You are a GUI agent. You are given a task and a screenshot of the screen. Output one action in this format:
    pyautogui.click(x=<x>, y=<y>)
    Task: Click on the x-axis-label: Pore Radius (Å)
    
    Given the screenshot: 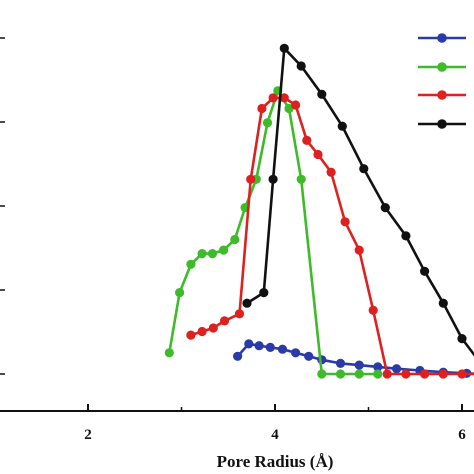 What is the action you would take?
    pyautogui.click(x=275, y=461)
    